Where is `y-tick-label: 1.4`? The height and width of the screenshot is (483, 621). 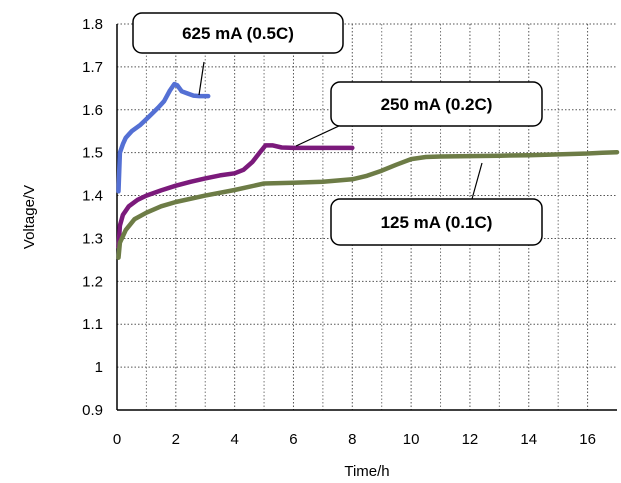 y-tick-label: 1.4 is located at coordinates (92, 196).